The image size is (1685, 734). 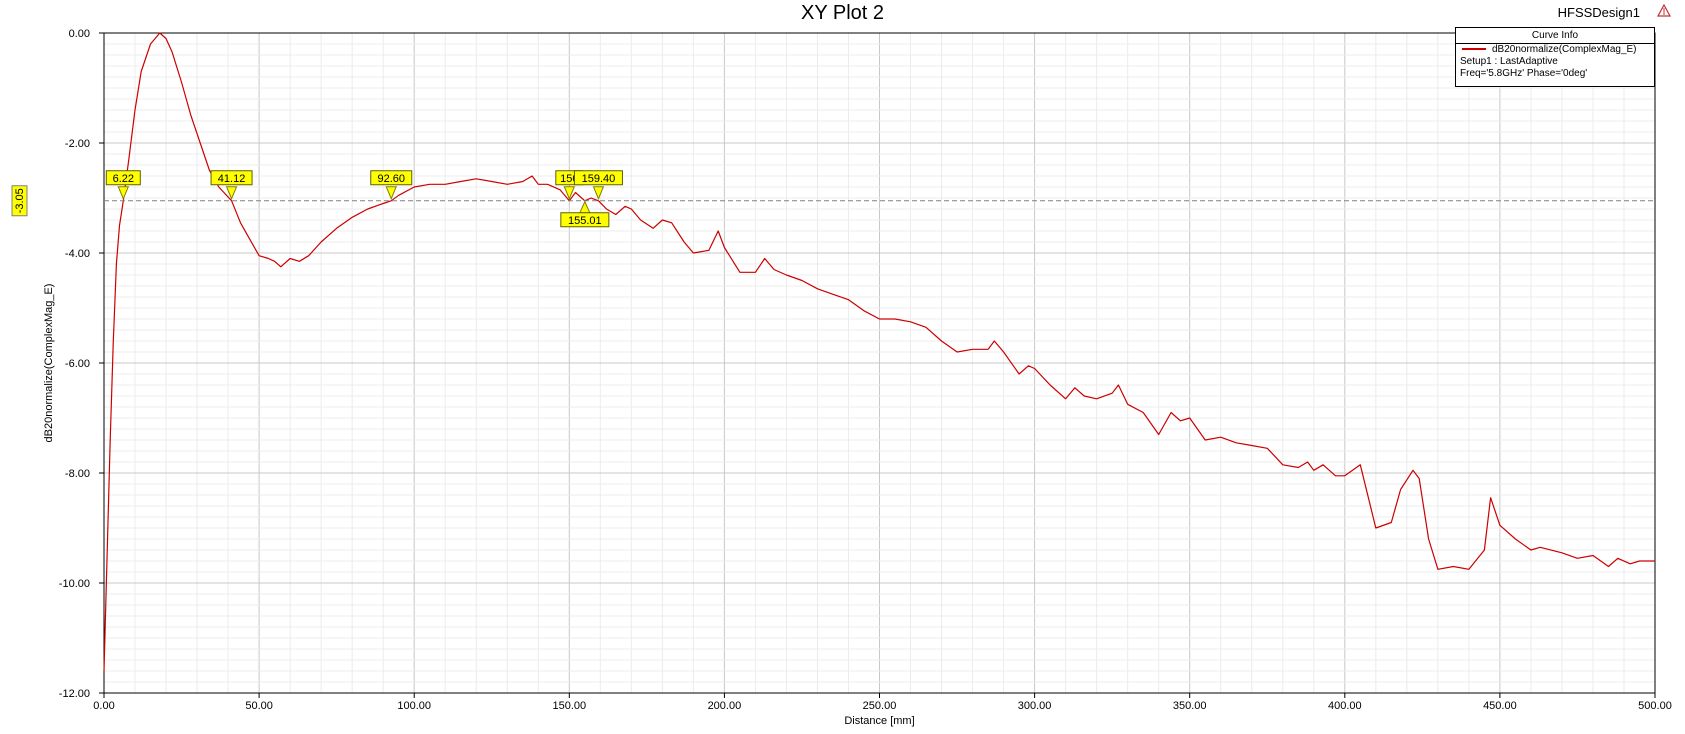 I want to click on x-tick-label: 400.00, so click(x=1345, y=706).